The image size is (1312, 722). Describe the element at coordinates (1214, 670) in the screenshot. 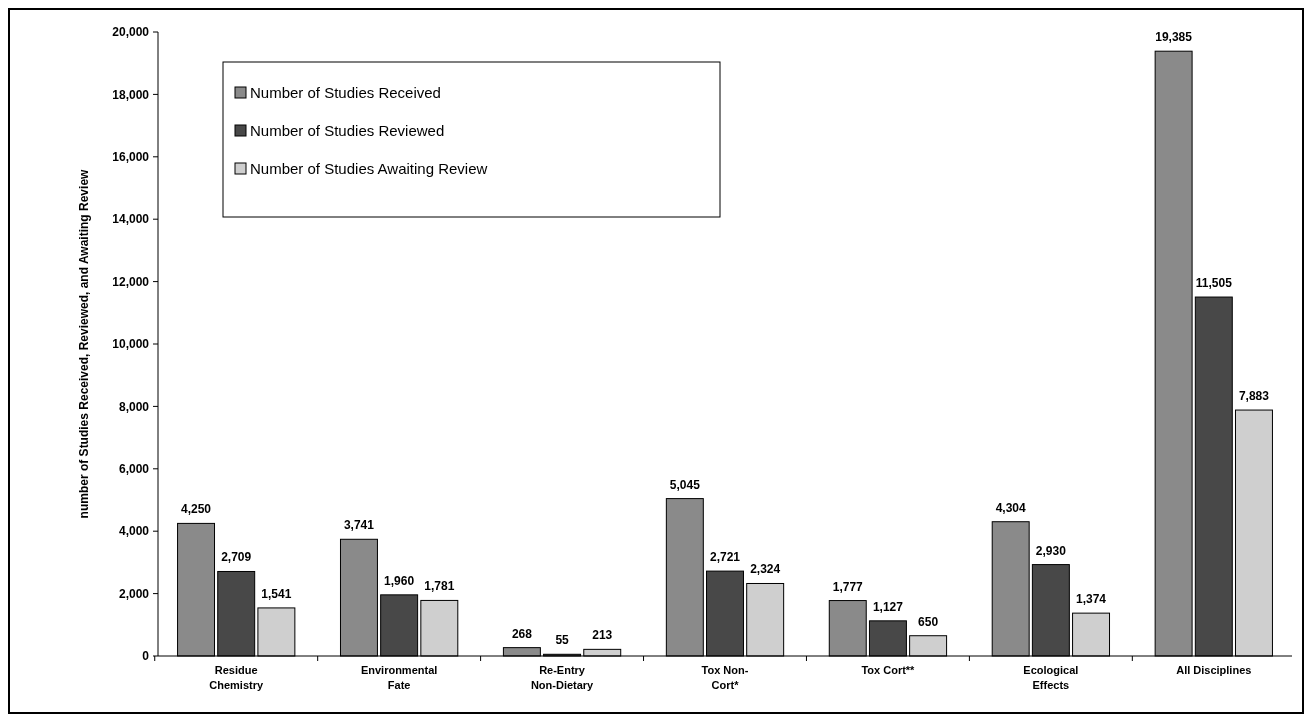

I see `x-tick-label: All Disciplines` at that location.